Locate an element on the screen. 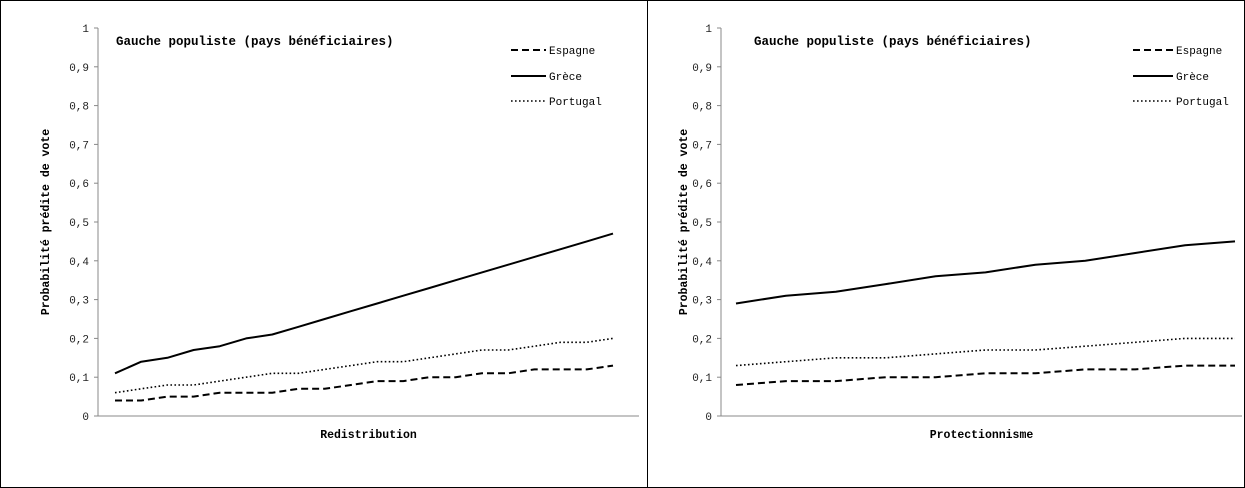 Image resolution: width=1245 pixels, height=488 pixels. x-axis-title: Protectionnisme is located at coordinates (982, 435).